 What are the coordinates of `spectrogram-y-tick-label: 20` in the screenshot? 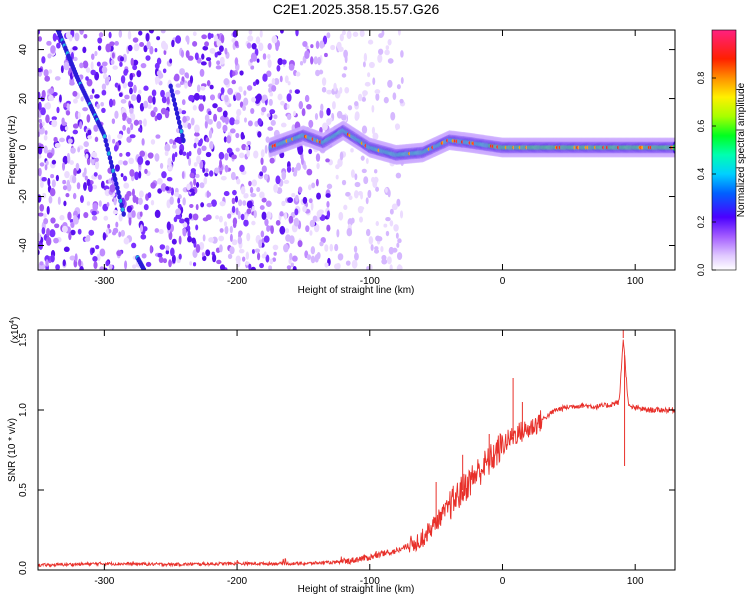 It's located at (23, 99).